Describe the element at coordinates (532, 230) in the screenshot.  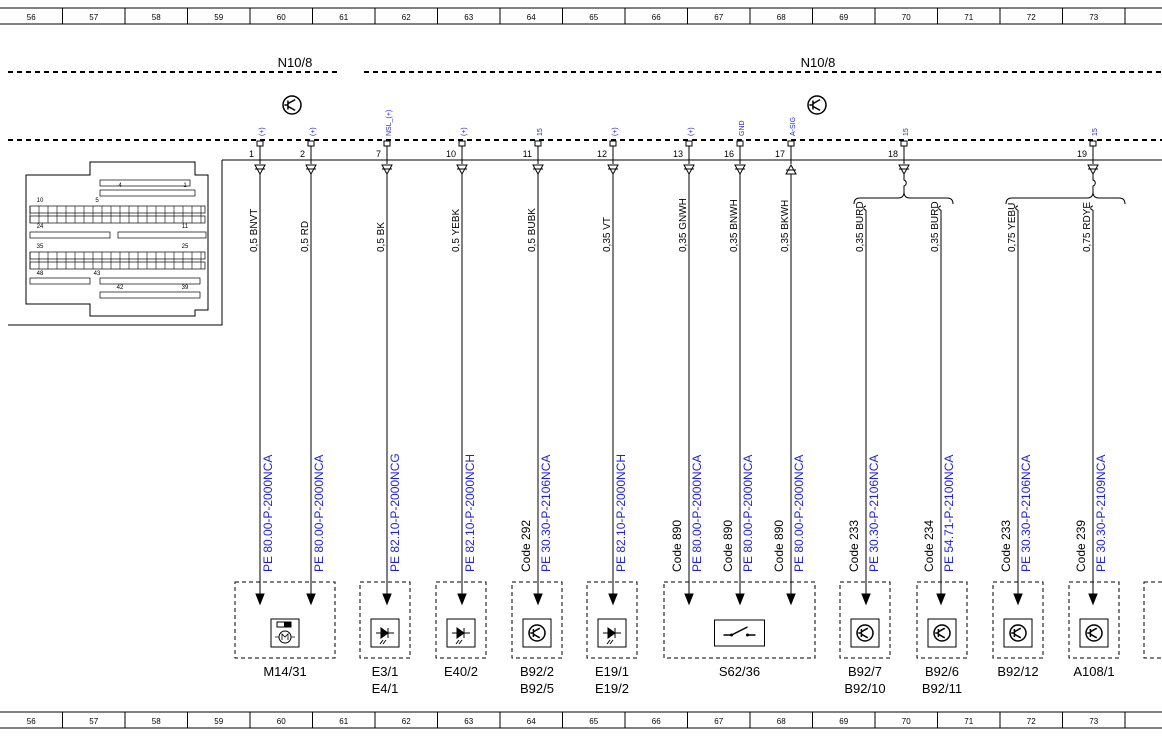
I see `wire-label: 0,5 BUBK` at that location.